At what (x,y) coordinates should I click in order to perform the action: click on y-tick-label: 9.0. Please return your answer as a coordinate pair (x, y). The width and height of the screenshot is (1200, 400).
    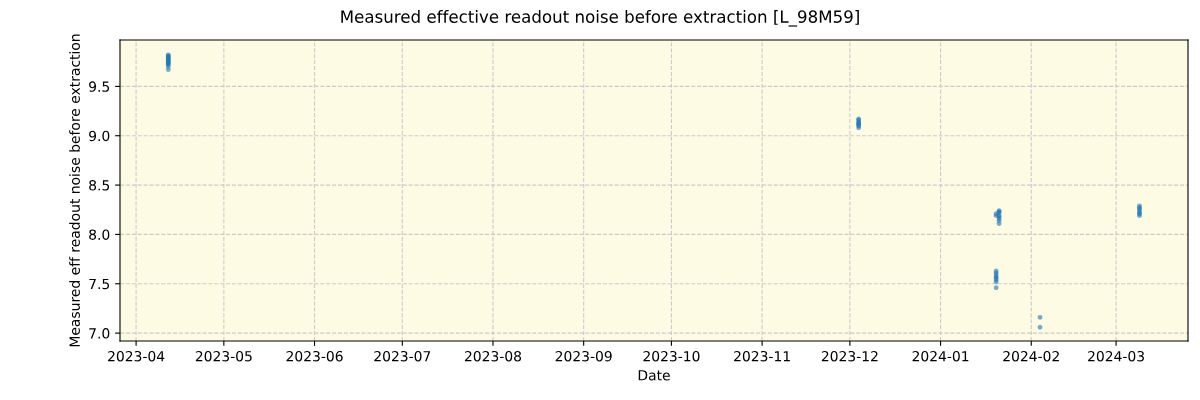
    Looking at the image, I should click on (99, 136).